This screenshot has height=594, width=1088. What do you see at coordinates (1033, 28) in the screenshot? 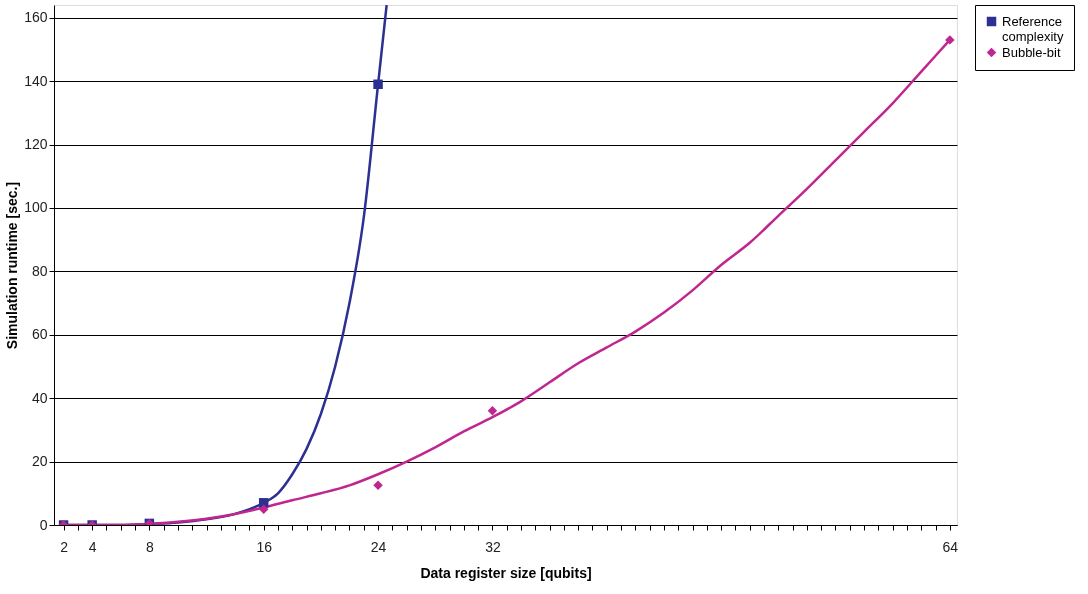
I see `legend-label: Reference complexity` at bounding box center [1033, 28].